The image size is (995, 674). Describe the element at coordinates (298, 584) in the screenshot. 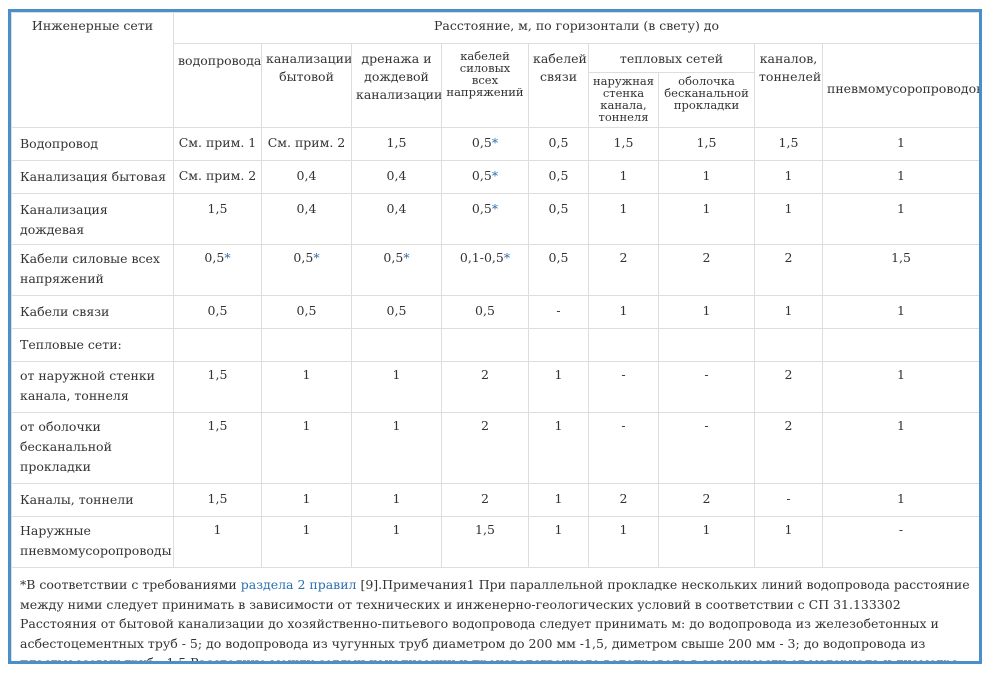

I see `rules-link: раздела 2 правил` at that location.